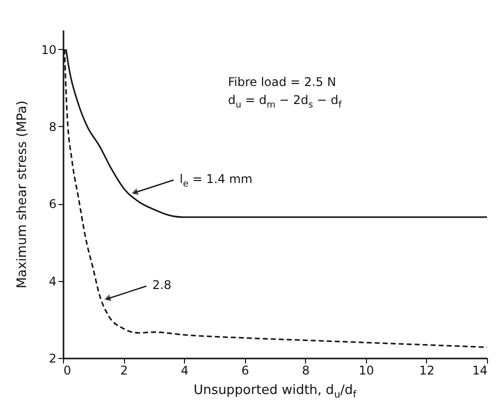 The height and width of the screenshot is (419, 499). What do you see at coordinates (275, 393) in the screenshot?
I see `x-axis-title: Unsupported width, d$_{u}$/d$_{f}$` at bounding box center [275, 393].